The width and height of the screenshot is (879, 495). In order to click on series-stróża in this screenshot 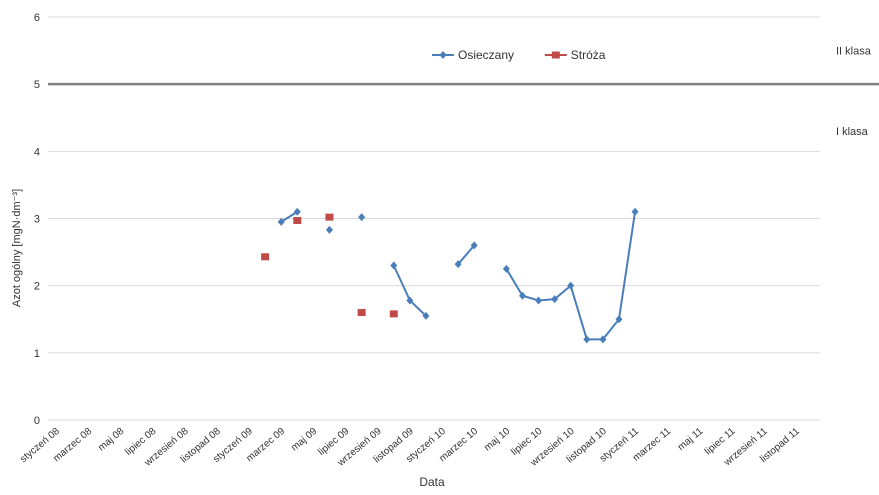, I will do `click(329, 265)`.